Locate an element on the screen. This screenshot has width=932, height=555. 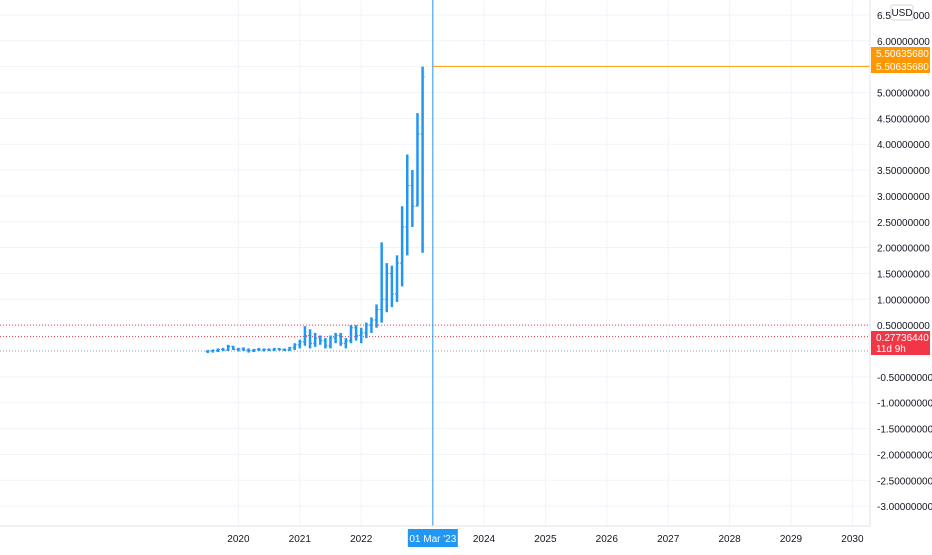
last-price-badge is located at coordinates (900, 60).